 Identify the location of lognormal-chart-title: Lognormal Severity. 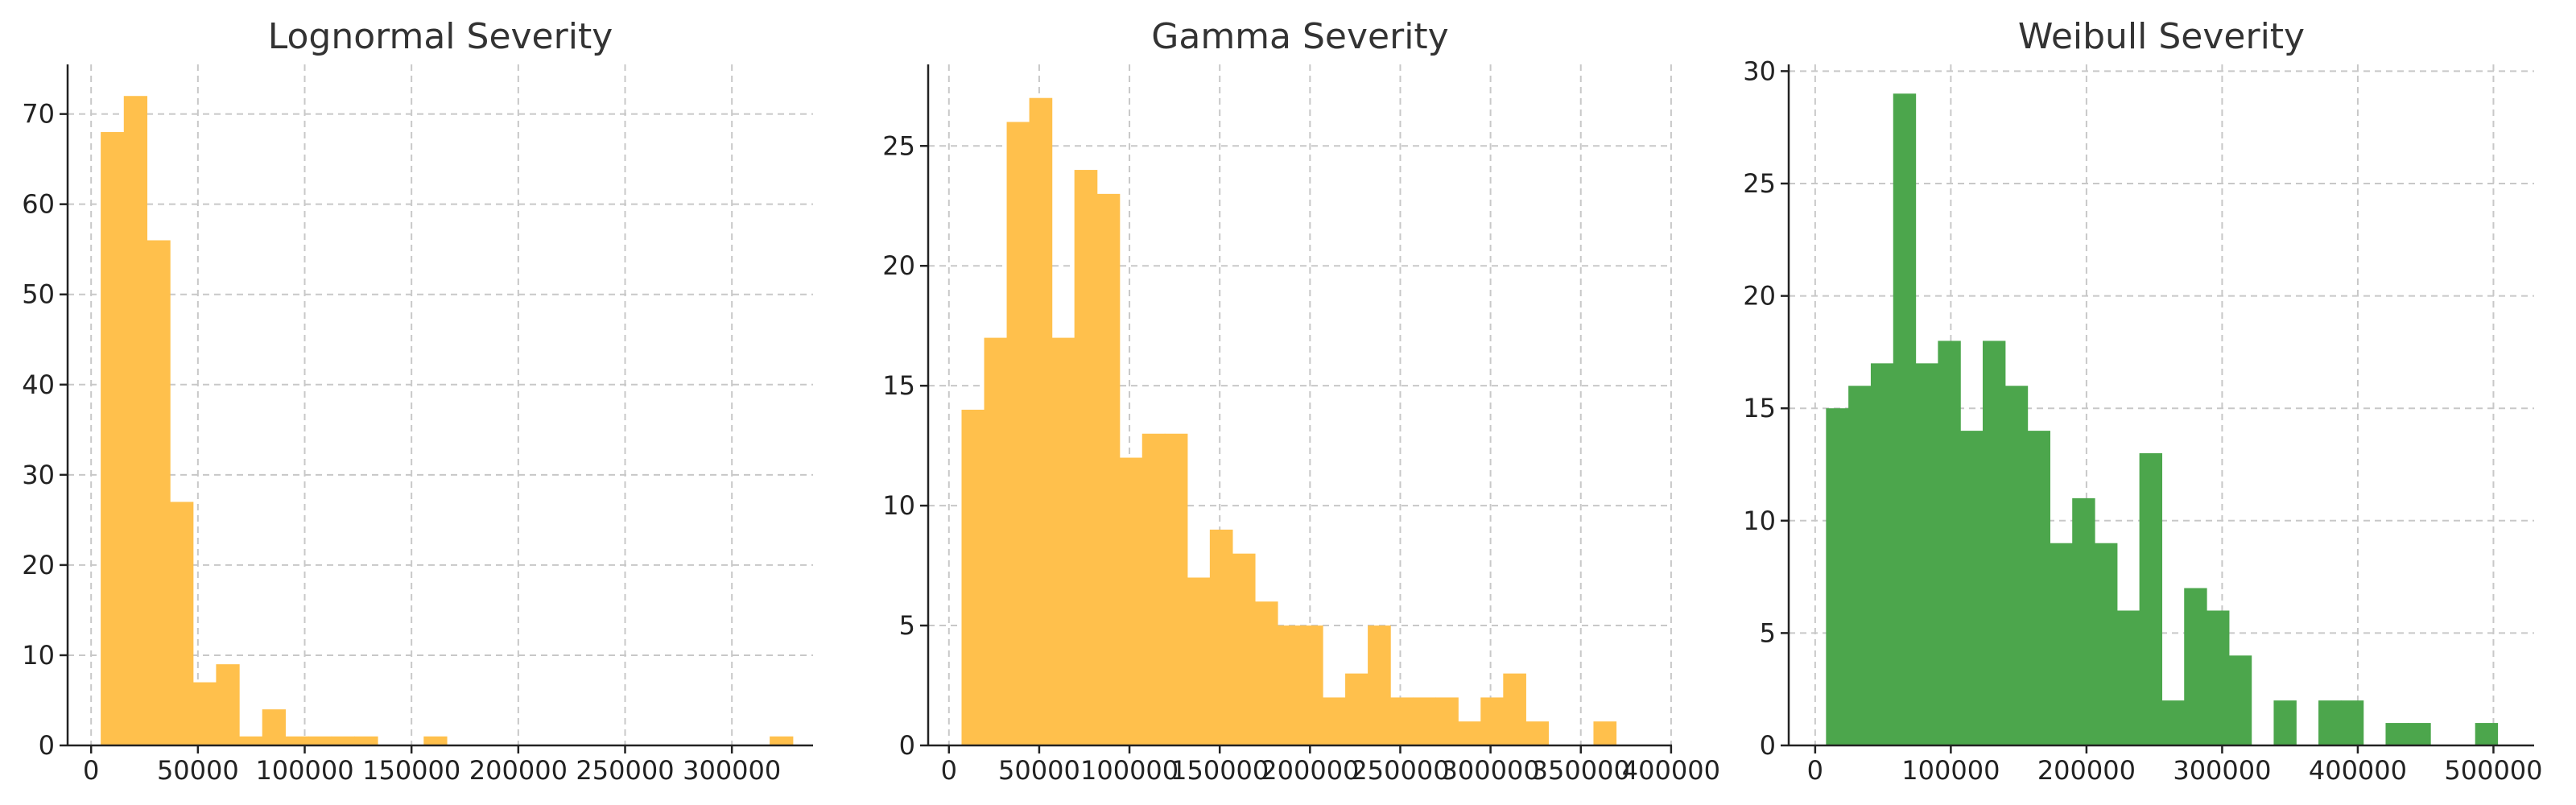
(441, 36).